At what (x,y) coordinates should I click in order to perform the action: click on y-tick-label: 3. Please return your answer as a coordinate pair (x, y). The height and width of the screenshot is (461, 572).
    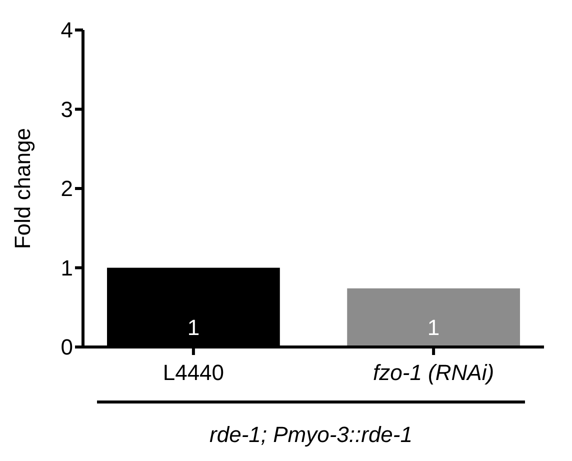
    Looking at the image, I should click on (66, 109).